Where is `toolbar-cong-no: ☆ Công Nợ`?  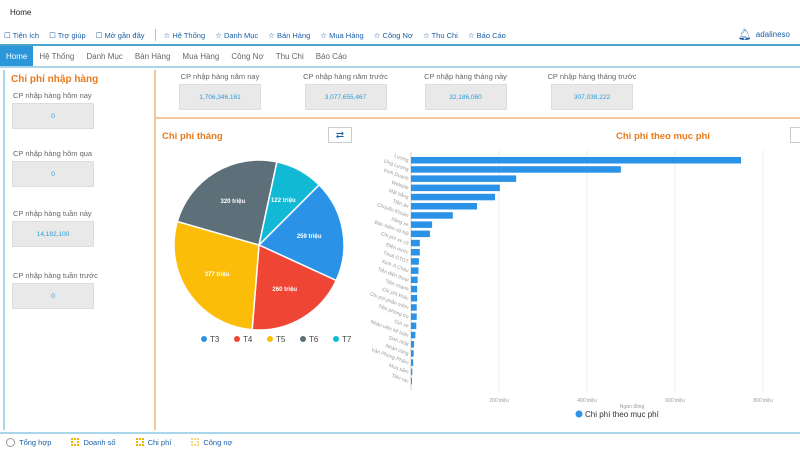 toolbar-cong-no: ☆ Công Nợ is located at coordinates (393, 35).